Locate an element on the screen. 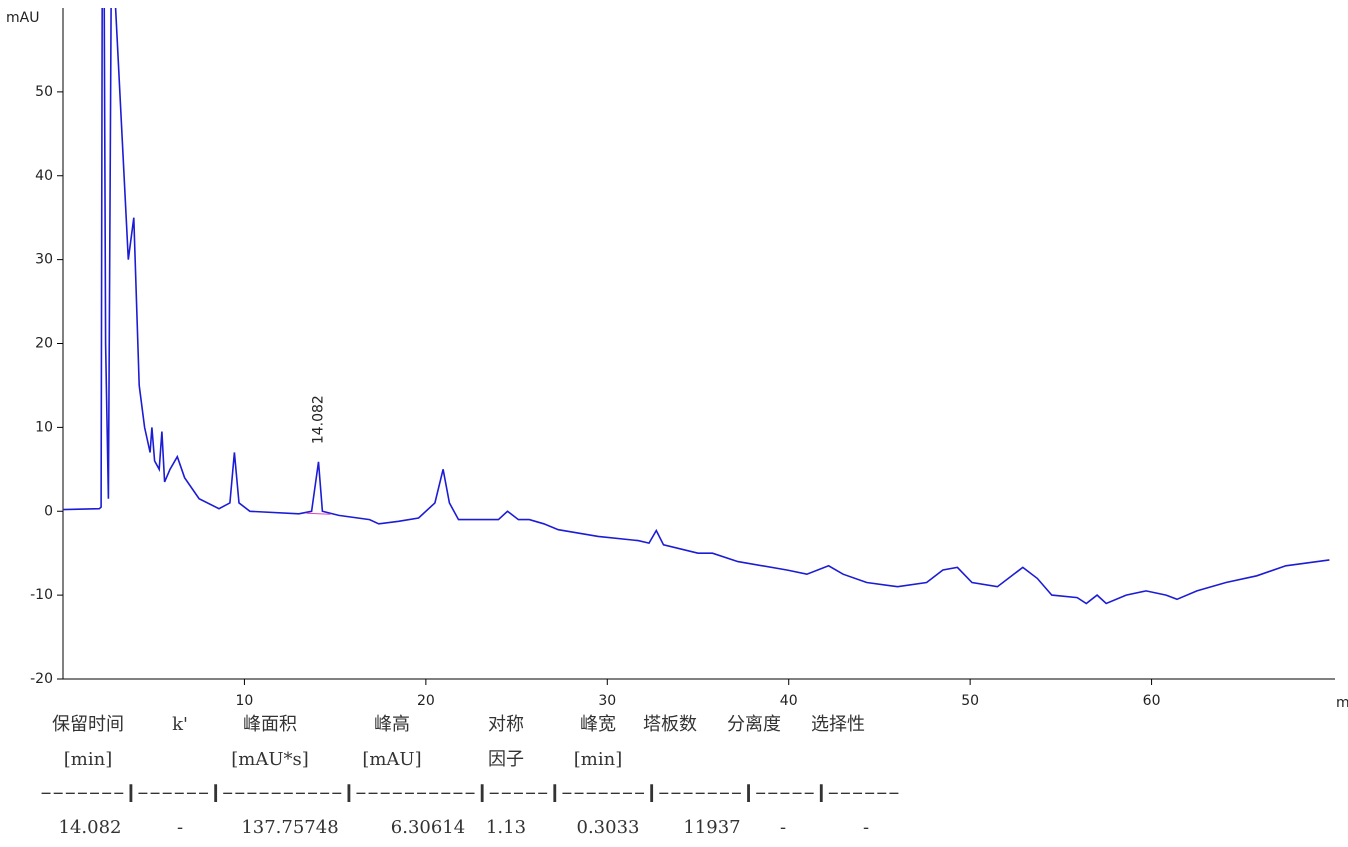 The image size is (1348, 847). table-cell: 0.3033 is located at coordinates (608, 827).